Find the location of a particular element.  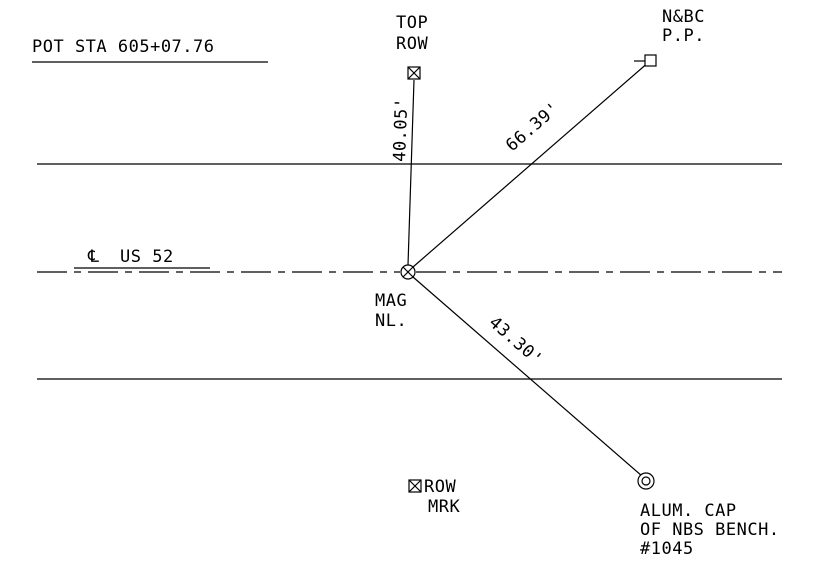

svg-text: MAG is located at coordinates (391, 301).